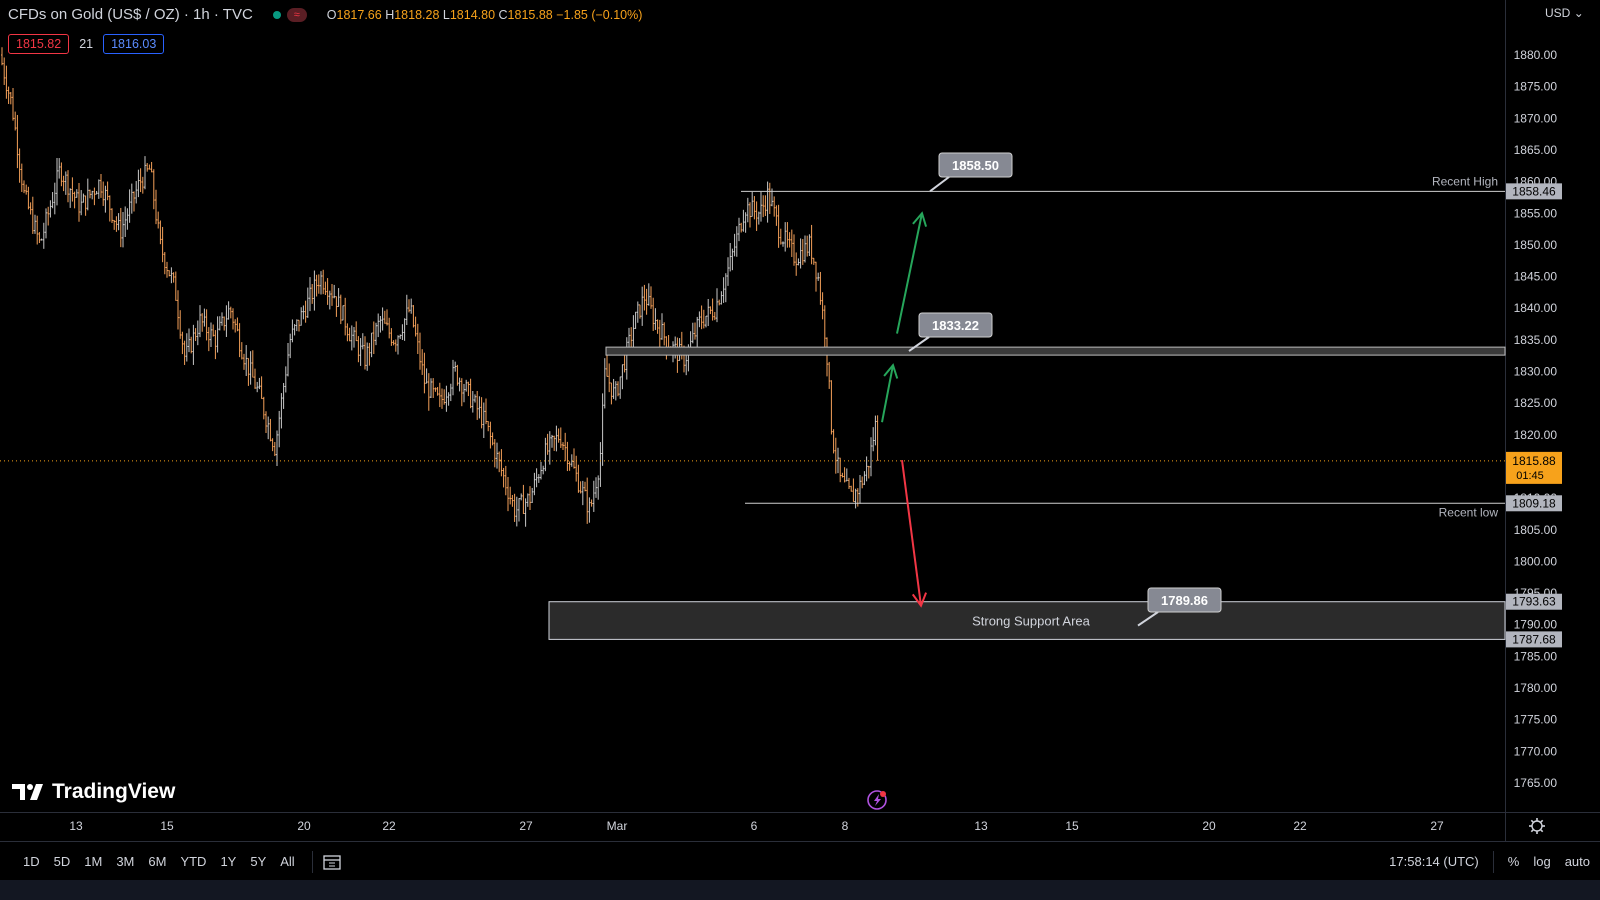 Image resolution: width=1600 pixels, height=900 pixels. What do you see at coordinates (134, 44) in the screenshot?
I see `buy-price-button: 1816.03` at bounding box center [134, 44].